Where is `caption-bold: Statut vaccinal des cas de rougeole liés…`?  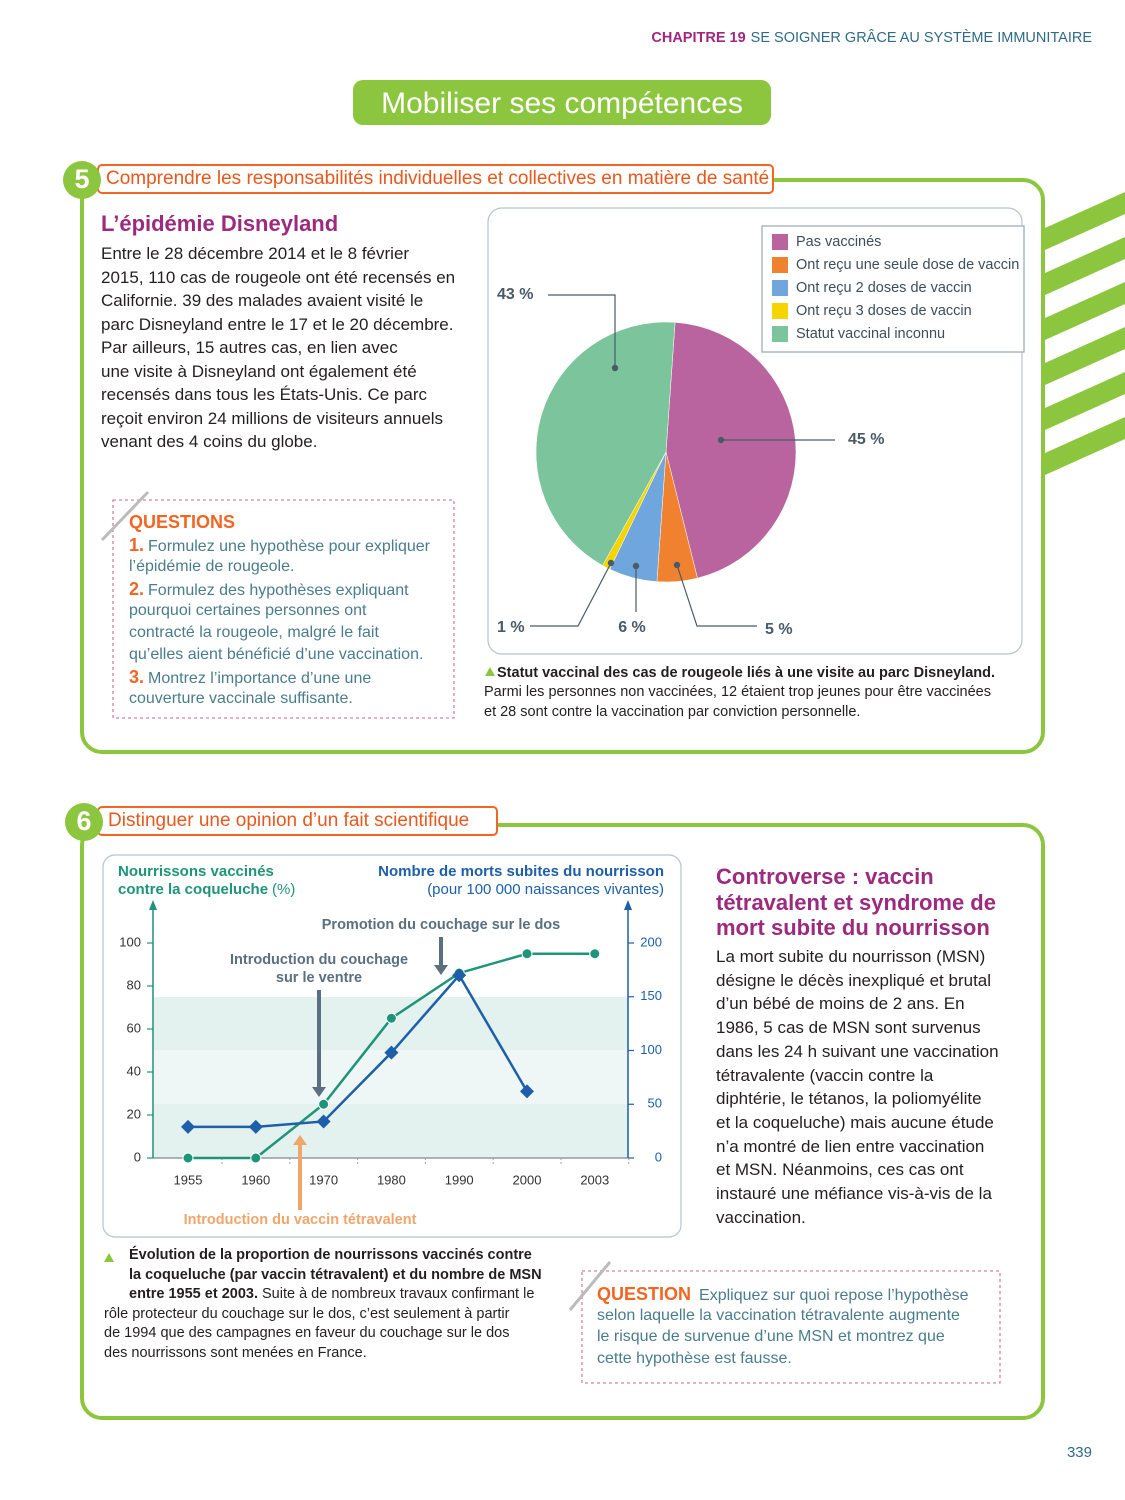 caption-bold: Statut vaccinal des cas de rougeole liés… is located at coordinates (746, 673).